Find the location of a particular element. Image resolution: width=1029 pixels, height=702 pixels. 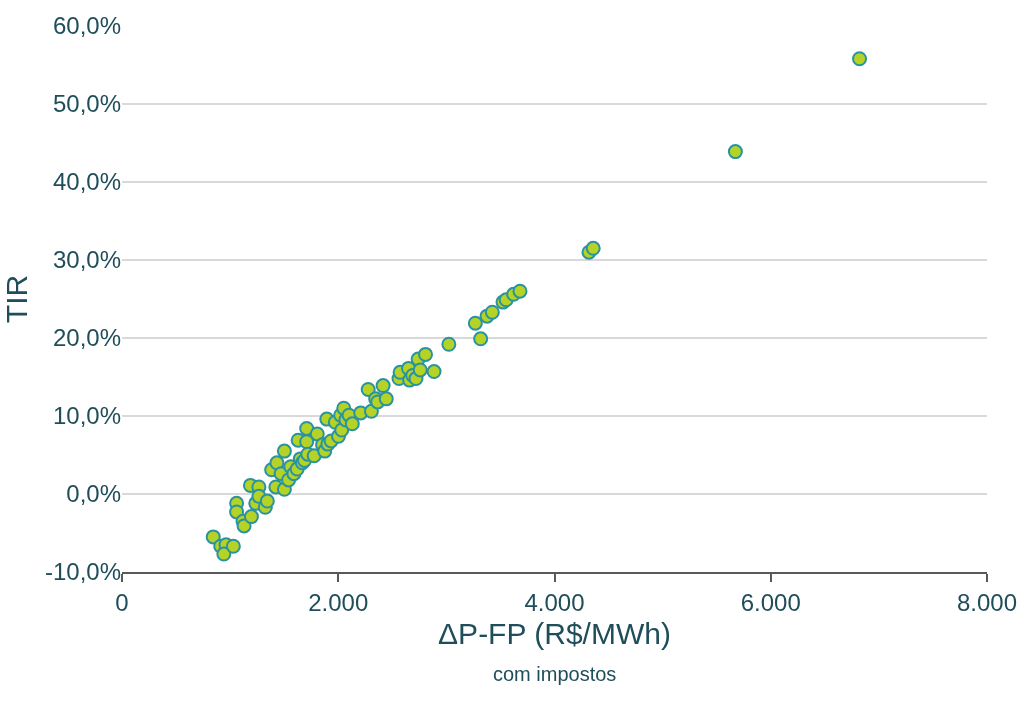

x-axis-title: ΔP-FP (R$/MWh) is located at coordinates (554, 633).